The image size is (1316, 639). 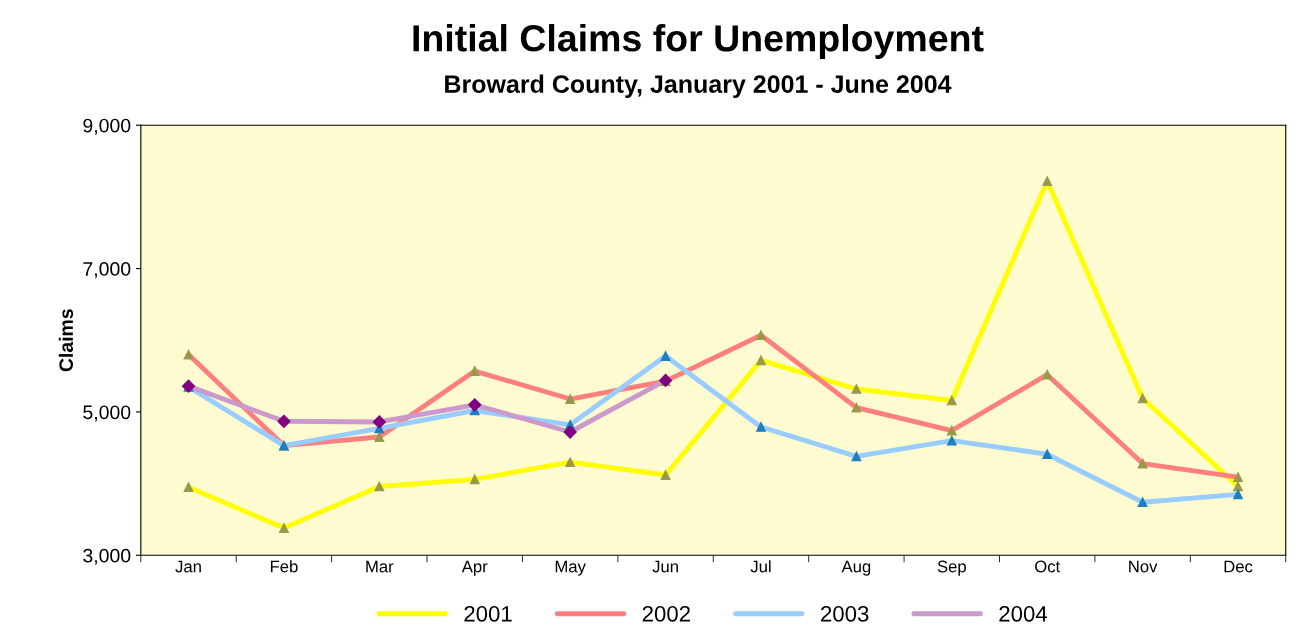 I want to click on x-tick-label: May, so click(x=570, y=568).